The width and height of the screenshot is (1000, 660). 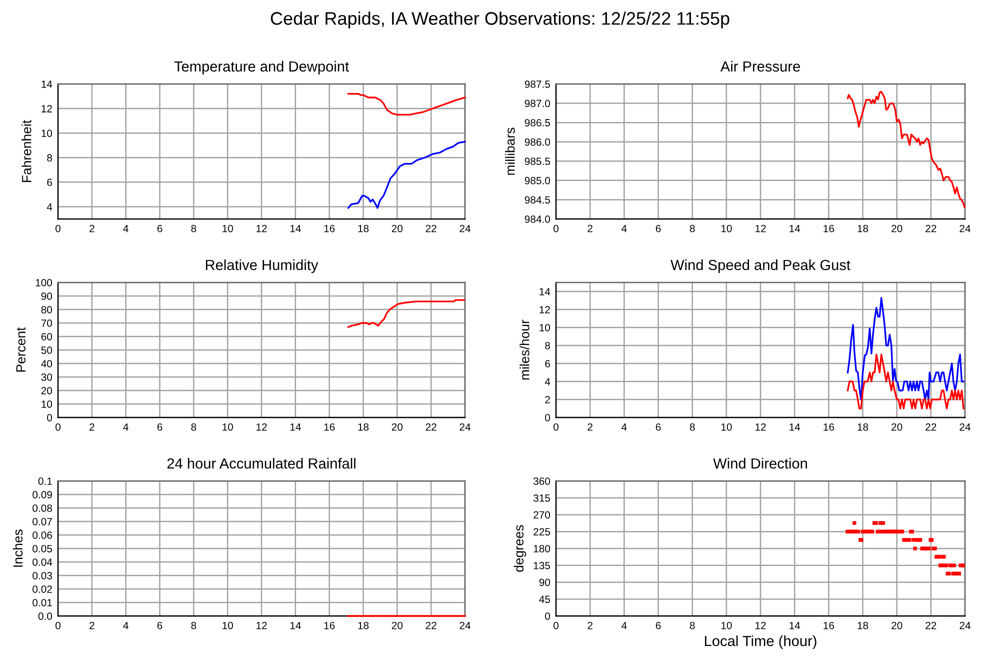 I want to click on y-tick-label: 985.0, so click(x=537, y=180).